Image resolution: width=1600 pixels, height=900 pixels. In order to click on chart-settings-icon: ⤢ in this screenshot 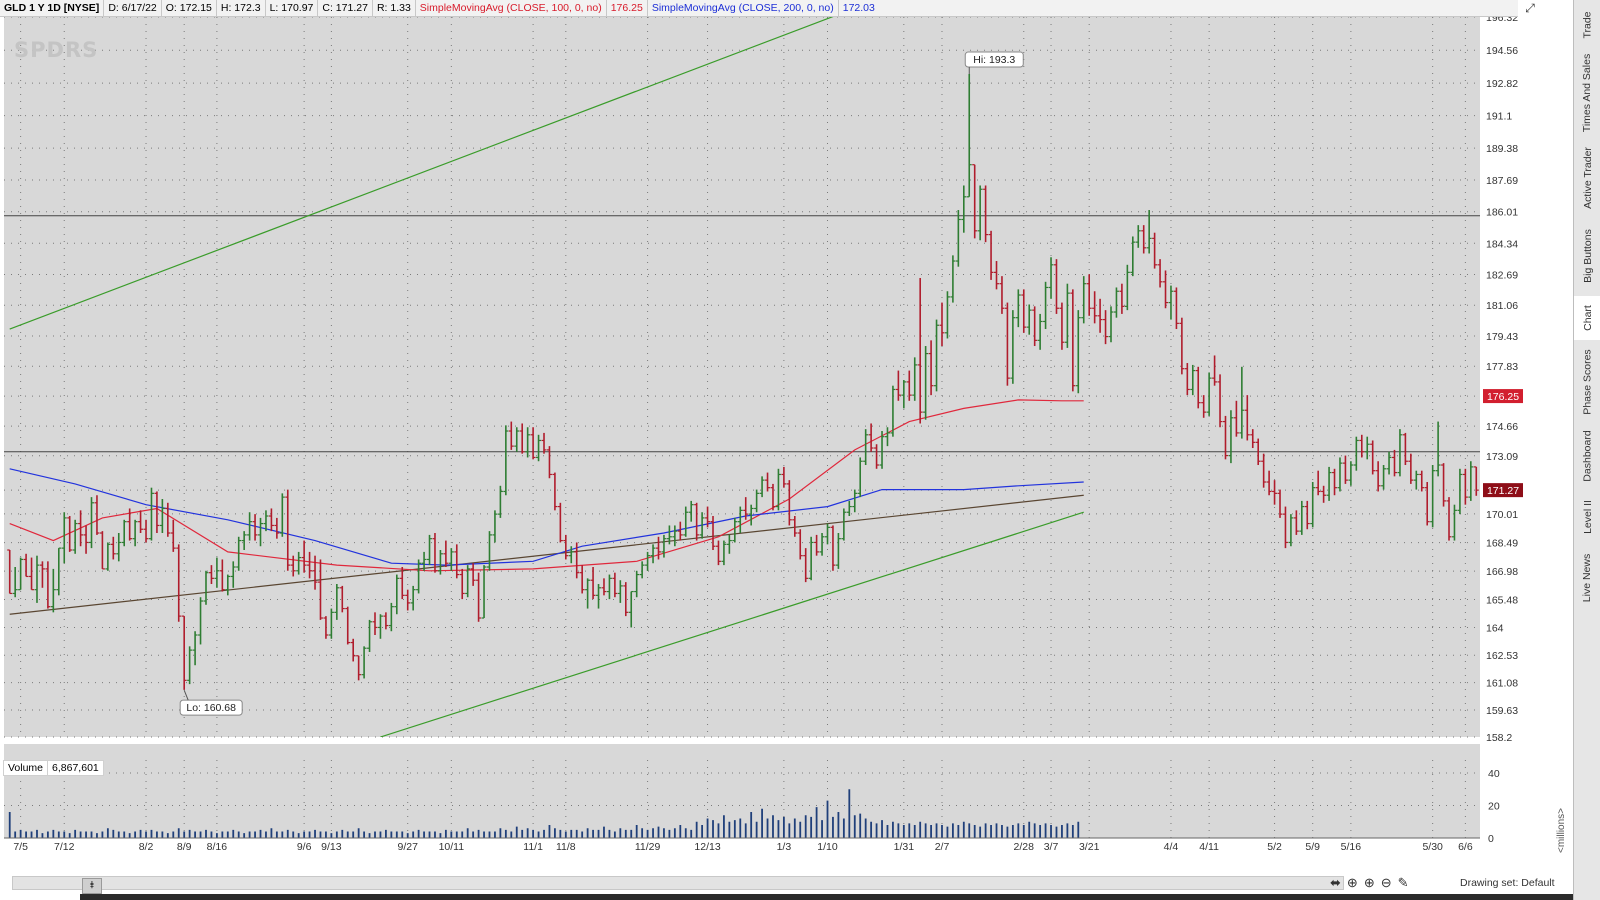, I will do `click(1530, 8)`.